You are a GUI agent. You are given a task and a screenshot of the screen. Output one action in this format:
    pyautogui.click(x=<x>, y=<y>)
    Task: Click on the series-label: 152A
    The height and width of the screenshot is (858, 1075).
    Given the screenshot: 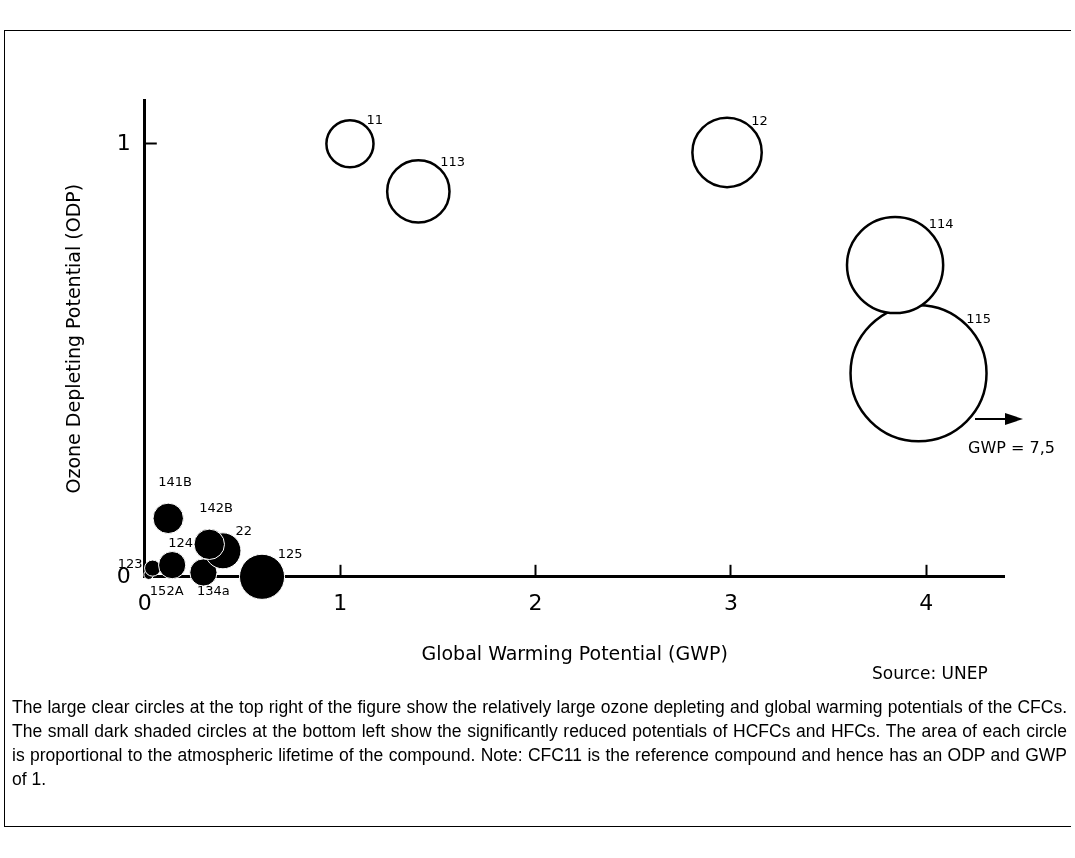 What is the action you would take?
    pyautogui.click(x=166, y=590)
    